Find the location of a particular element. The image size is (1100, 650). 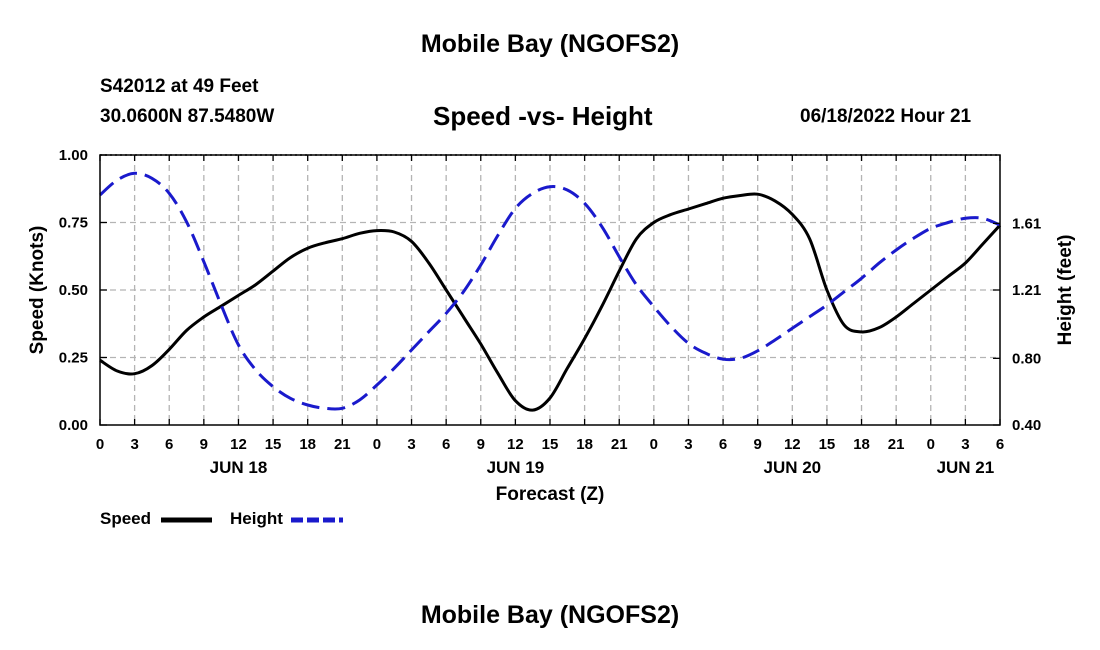

day-label: JUN 19 is located at coordinates (516, 467).